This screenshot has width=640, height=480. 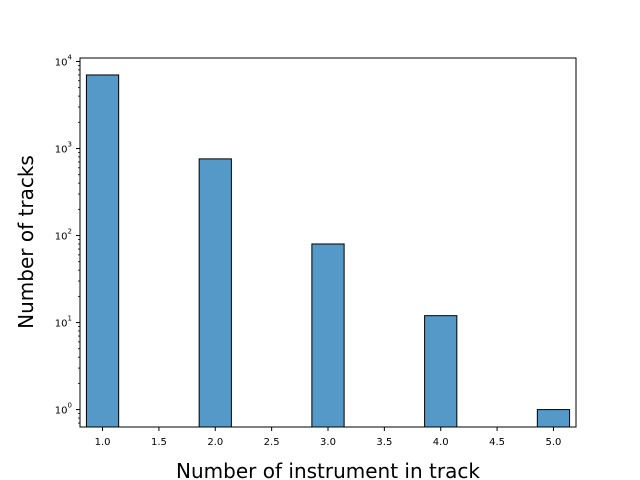 What do you see at coordinates (26, 242) in the screenshot?
I see `y-axis-label: Number of tracks` at bounding box center [26, 242].